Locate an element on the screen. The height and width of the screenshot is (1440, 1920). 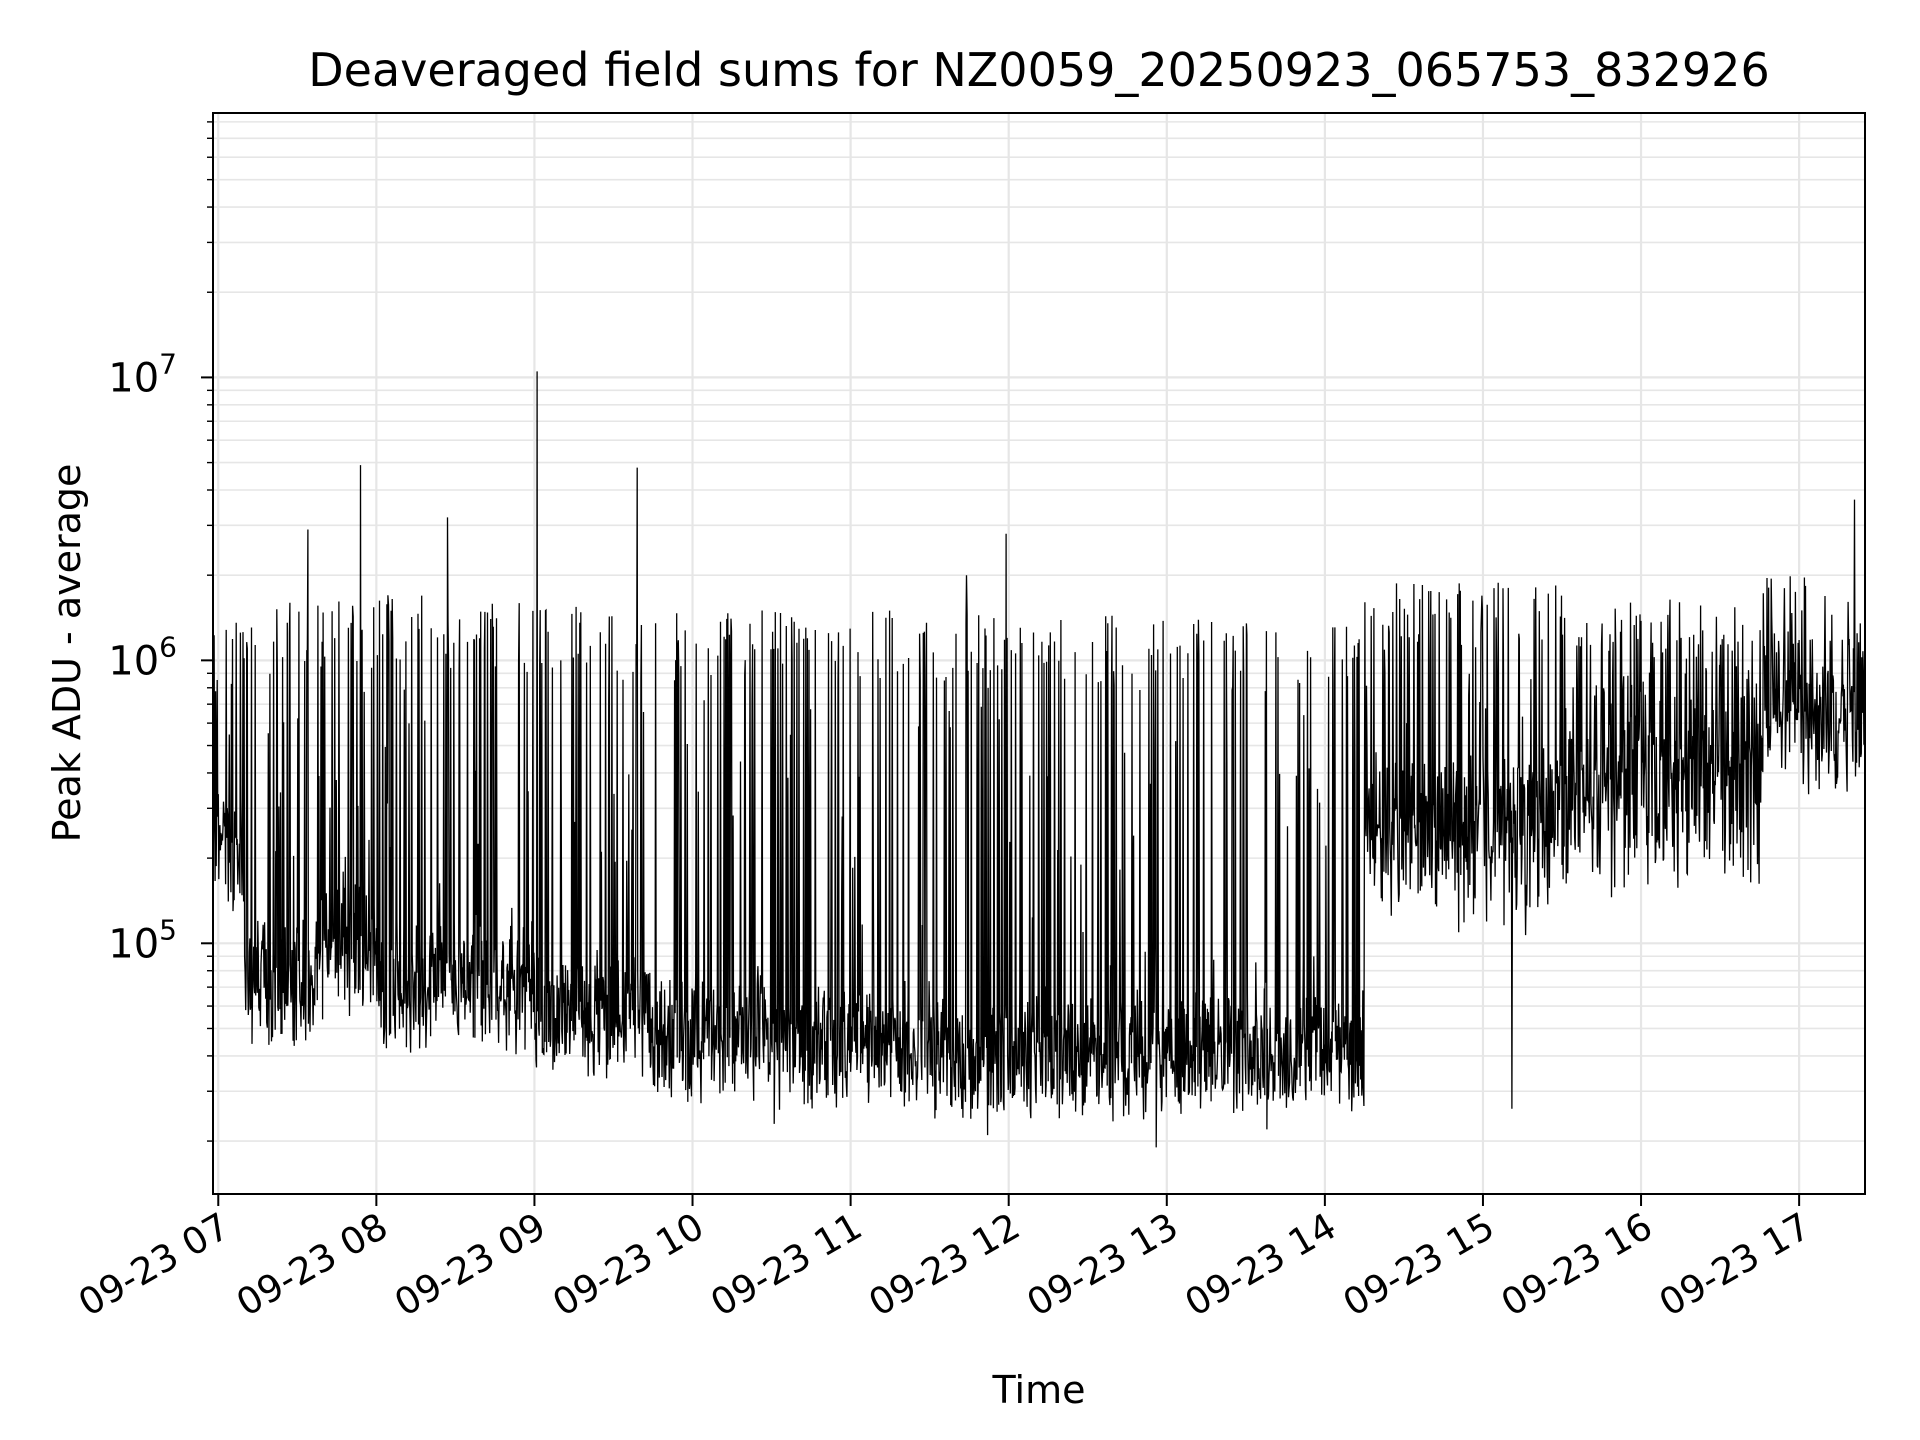
y-tick-label: 10⁶ is located at coordinates (142, 657).